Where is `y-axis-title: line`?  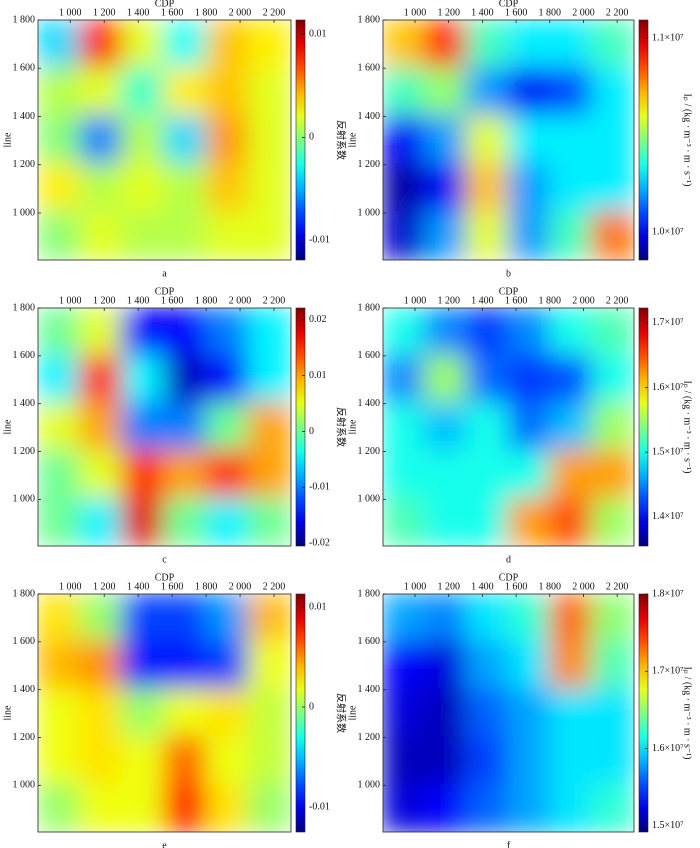 y-axis-title: line is located at coordinates (352, 713).